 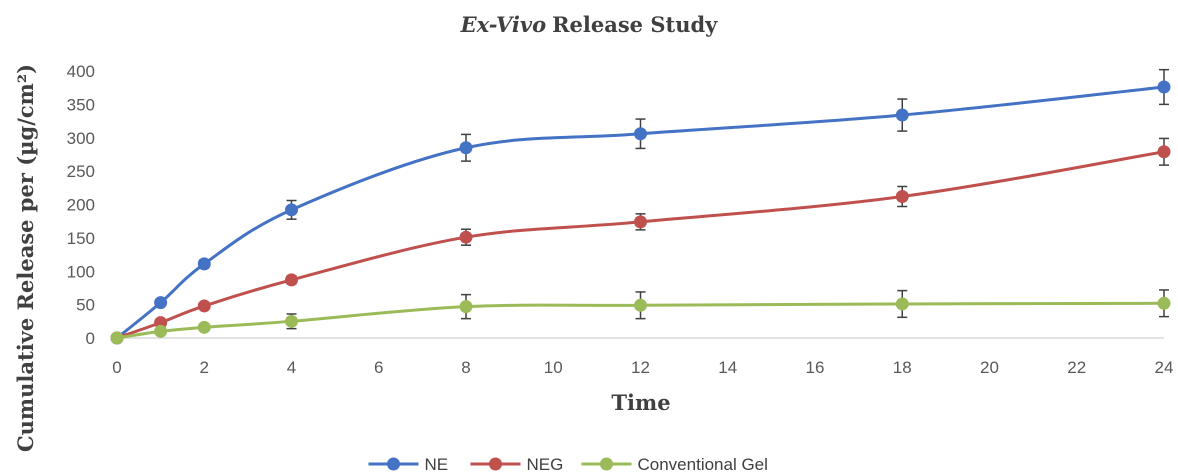 What do you see at coordinates (90, 338) in the screenshot?
I see `y-tick-label: 0` at bounding box center [90, 338].